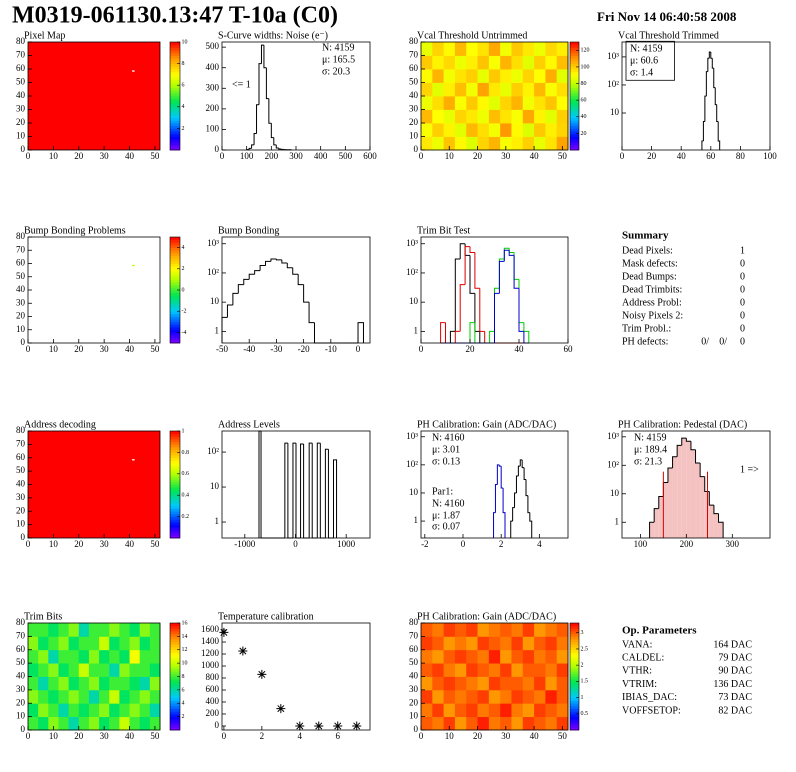  What do you see at coordinates (645, 236) in the screenshot?
I see `summary-title: Summary` at bounding box center [645, 236].